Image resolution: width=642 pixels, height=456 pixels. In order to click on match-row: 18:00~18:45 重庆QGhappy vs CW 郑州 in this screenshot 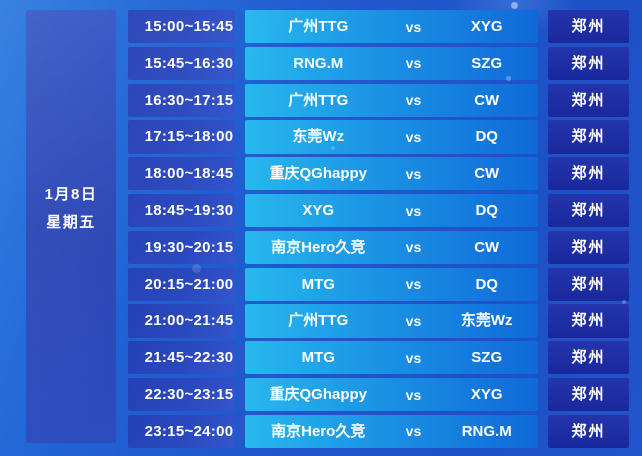, I will do `click(378, 174)`.